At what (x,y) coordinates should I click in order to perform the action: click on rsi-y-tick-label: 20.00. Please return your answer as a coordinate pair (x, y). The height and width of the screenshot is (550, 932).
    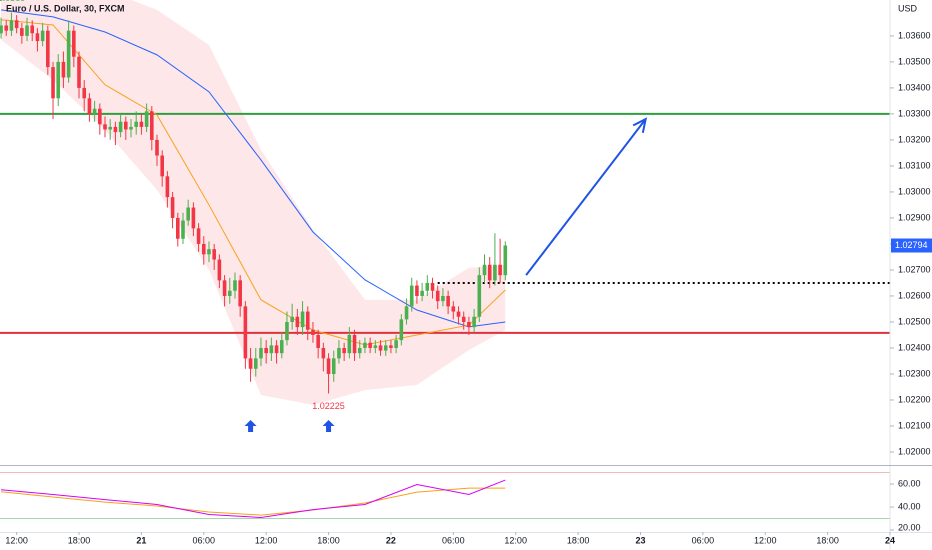
    Looking at the image, I should click on (909, 527).